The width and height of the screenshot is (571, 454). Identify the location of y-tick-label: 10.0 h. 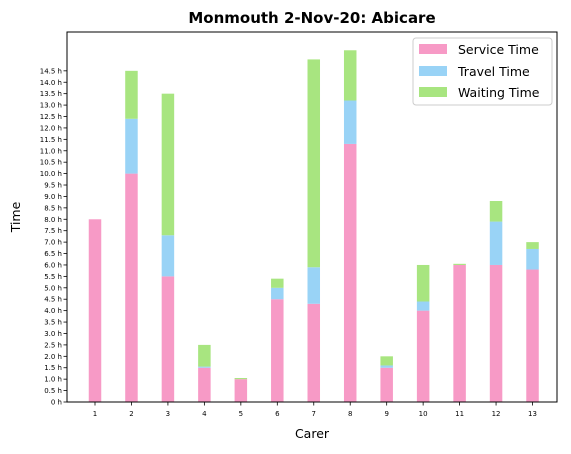
(51, 174).